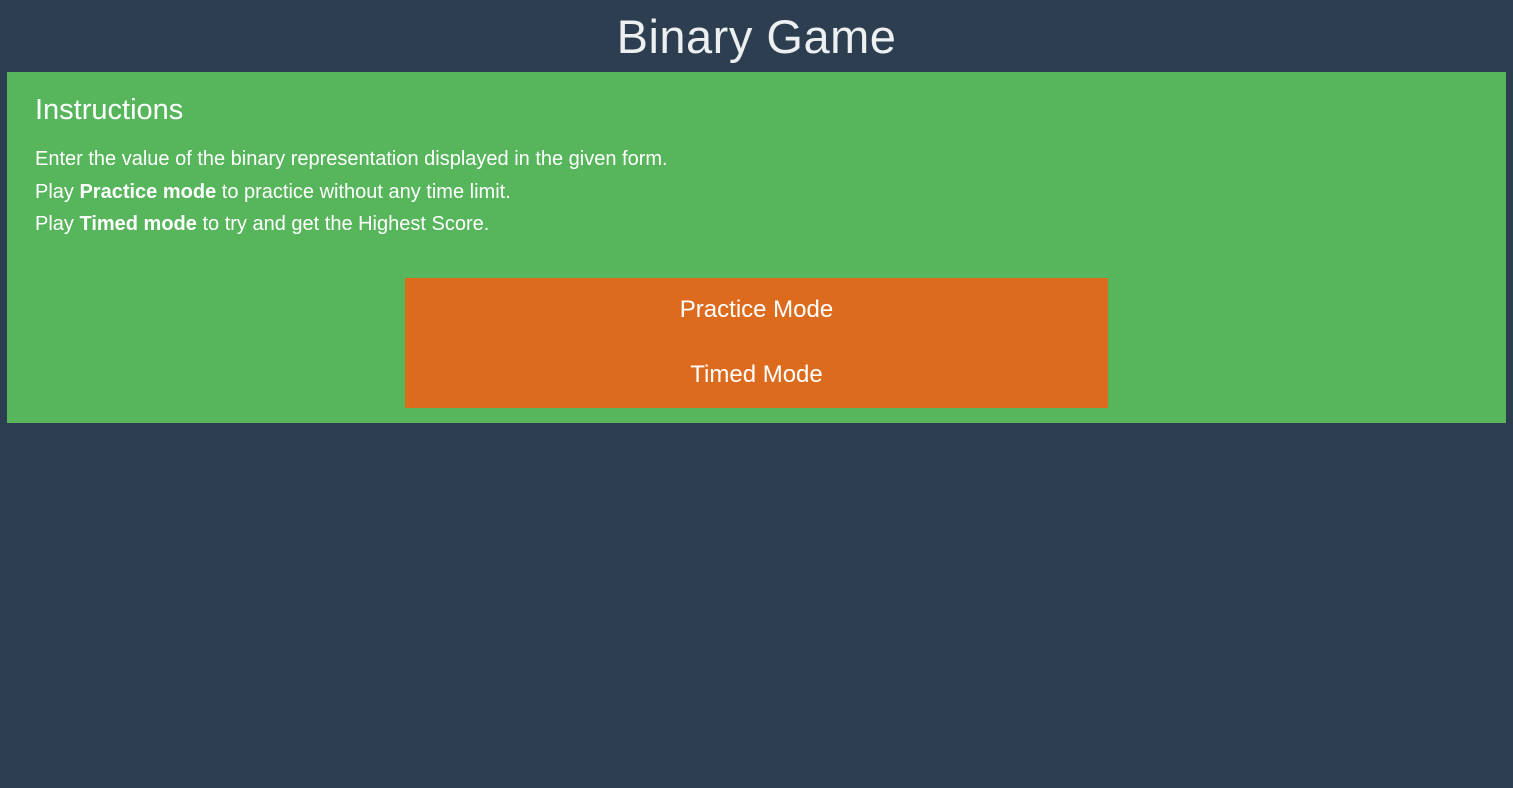 This screenshot has width=1513, height=788. Describe the element at coordinates (756, 375) in the screenshot. I see `timed-mode-button: Timed Mode` at that location.